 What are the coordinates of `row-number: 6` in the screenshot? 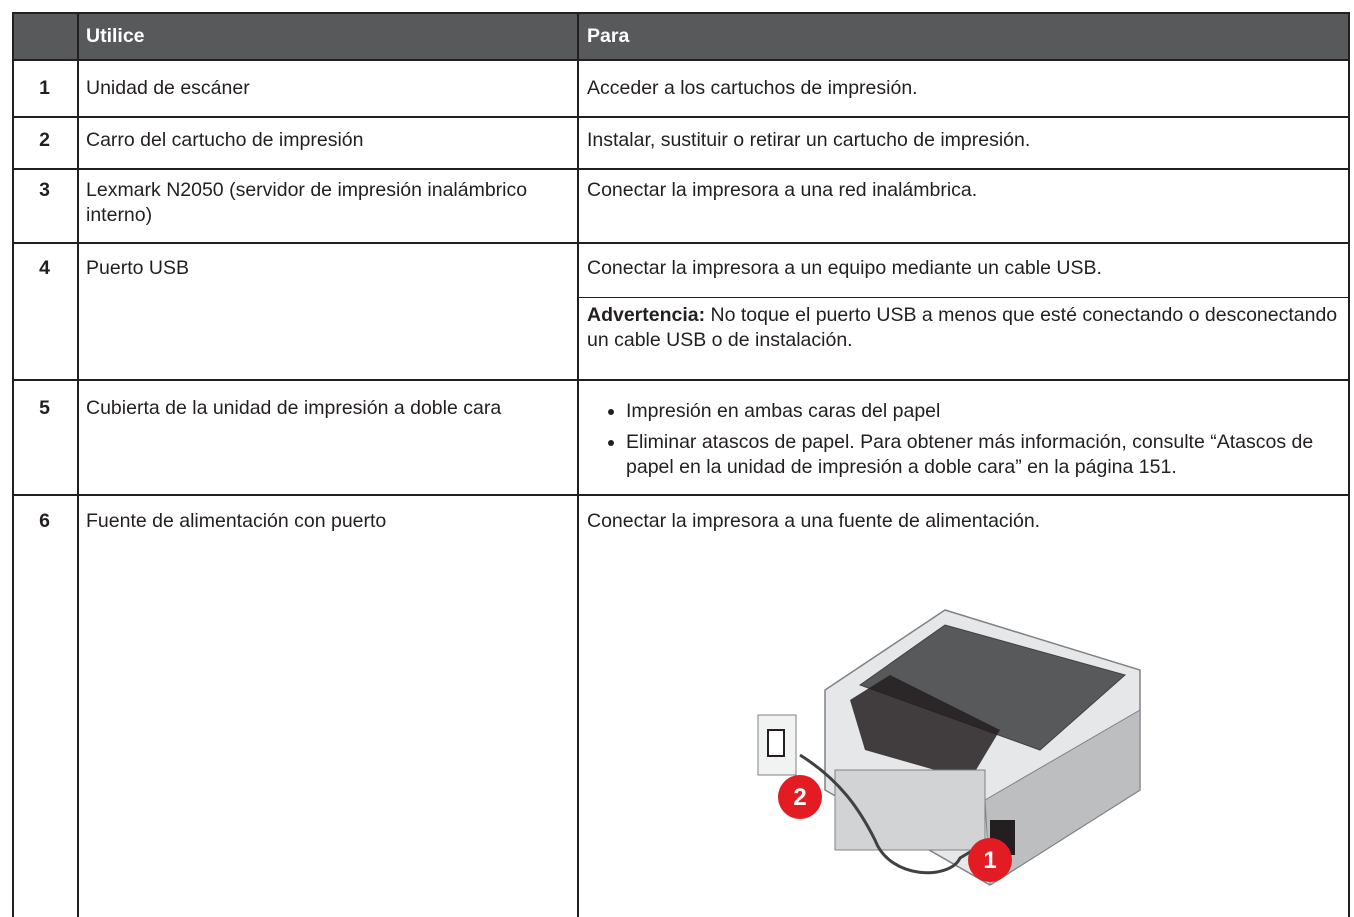 It's located at (44, 521).